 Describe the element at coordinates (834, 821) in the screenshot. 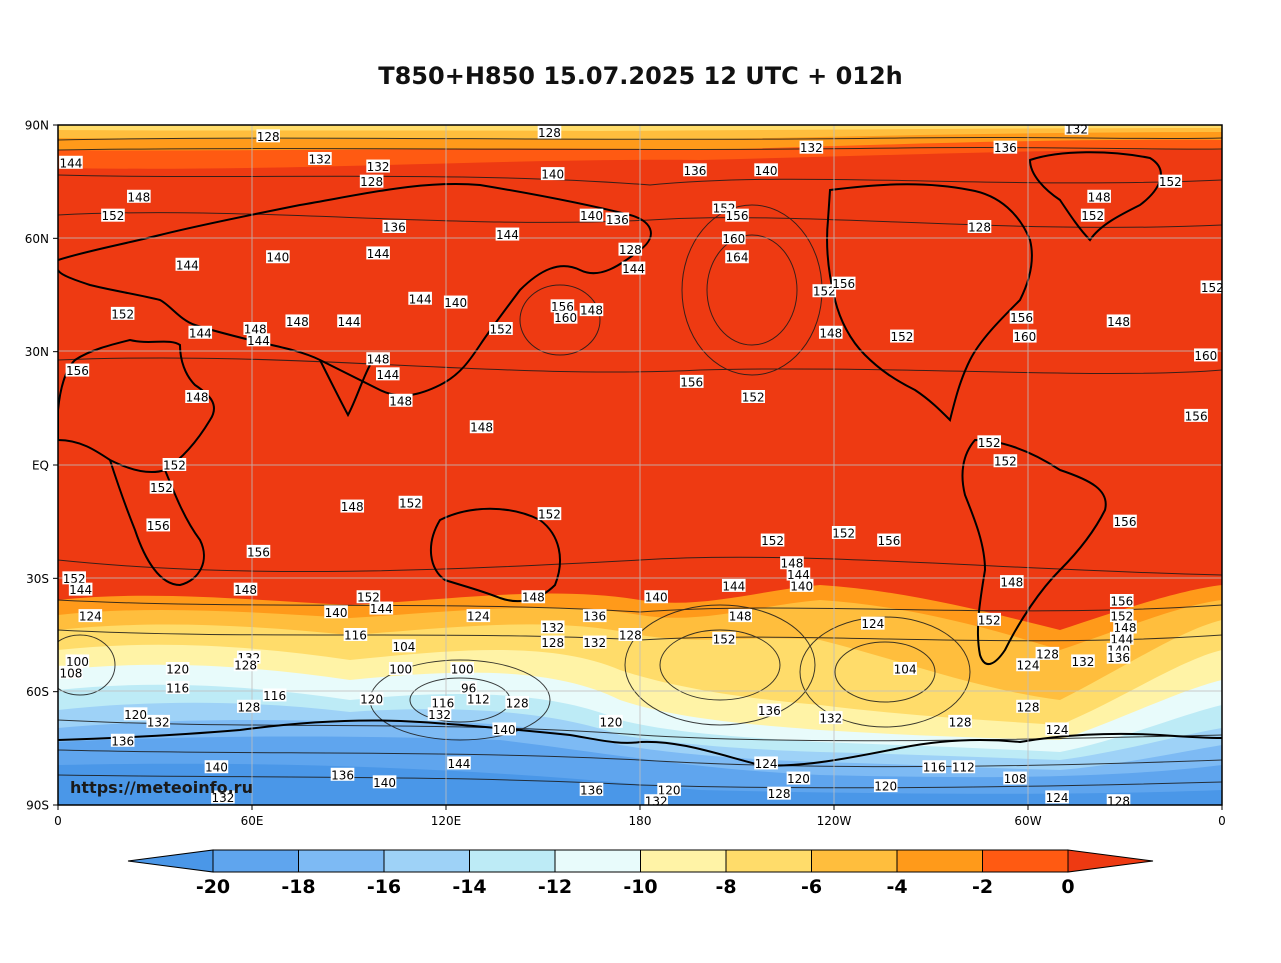

I see `x-tick-label: 120W` at that location.